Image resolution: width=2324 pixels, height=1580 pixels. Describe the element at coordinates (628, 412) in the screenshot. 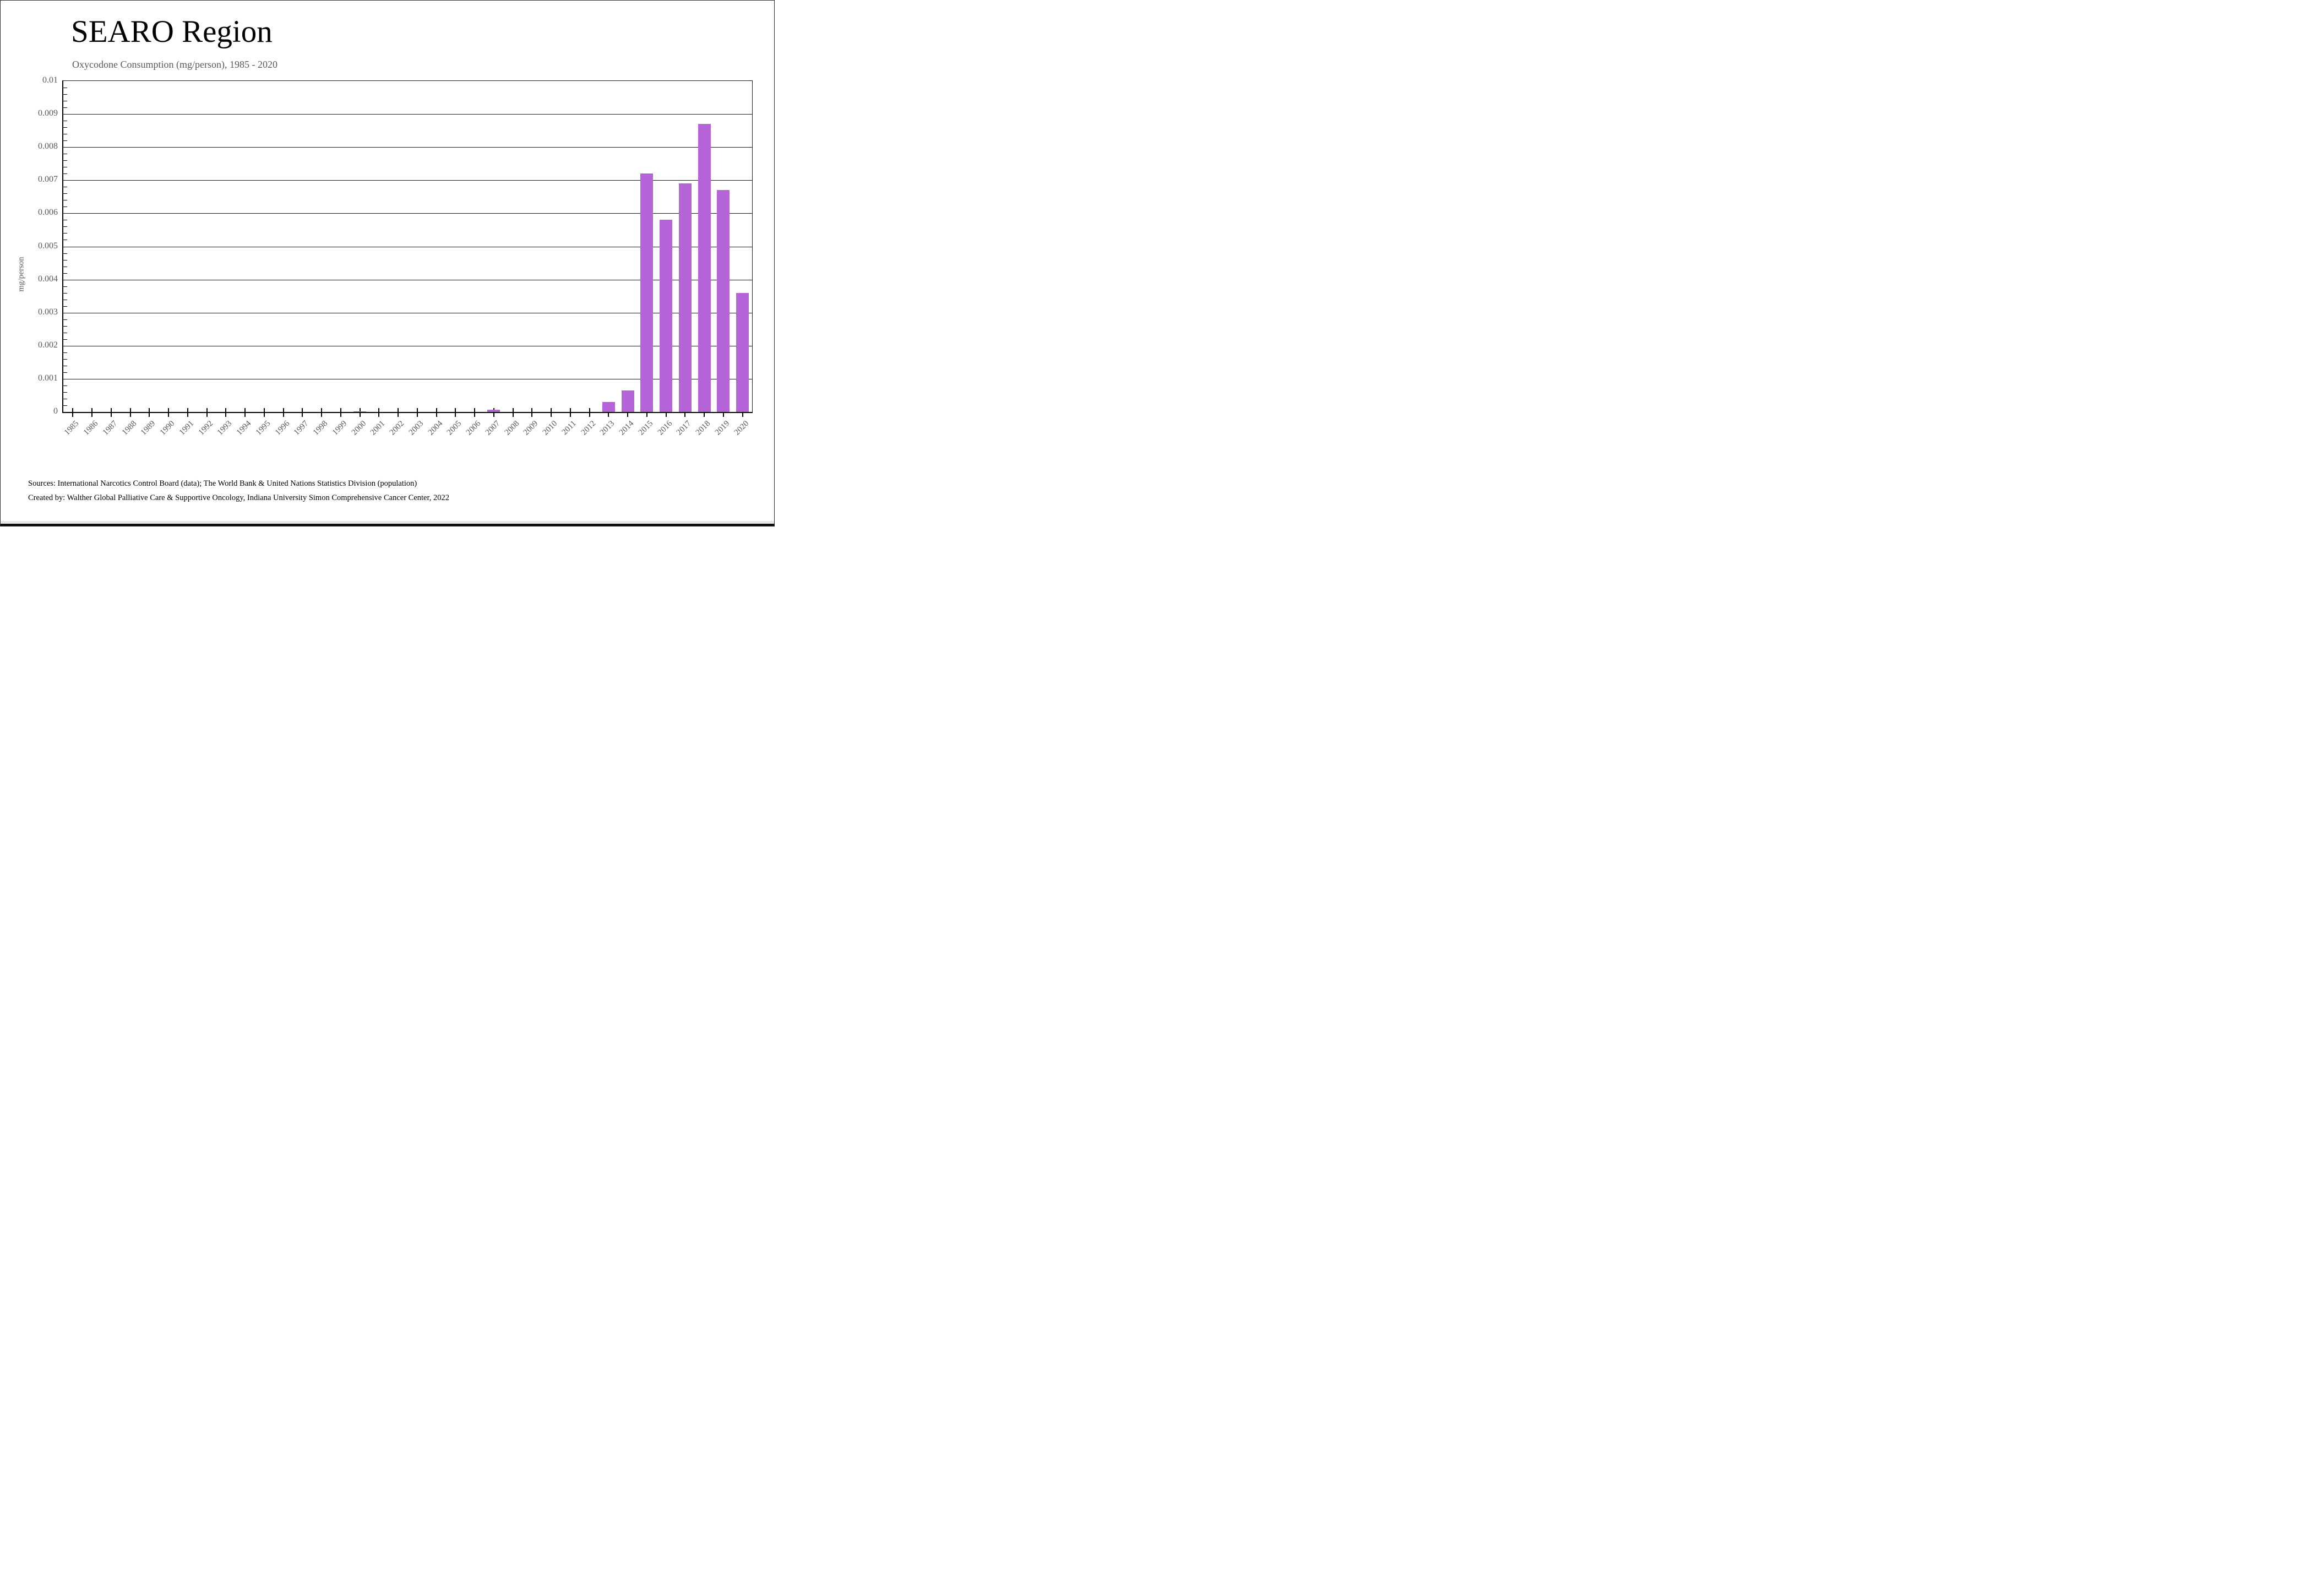

I see `x-tick-2014` at that location.